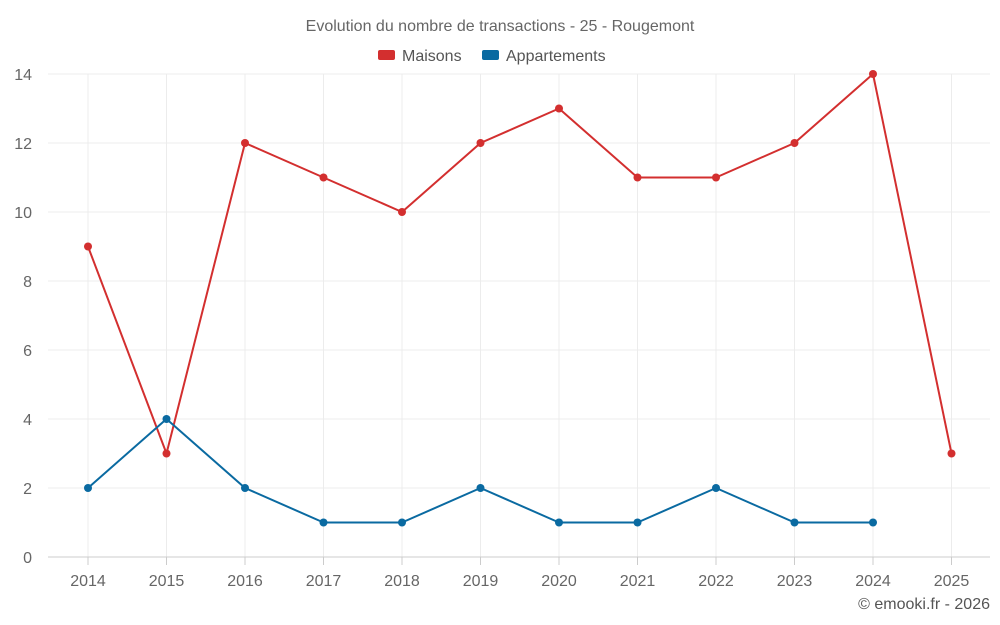  What do you see at coordinates (27, 420) in the screenshot?
I see `y-tick-label: 4` at bounding box center [27, 420].